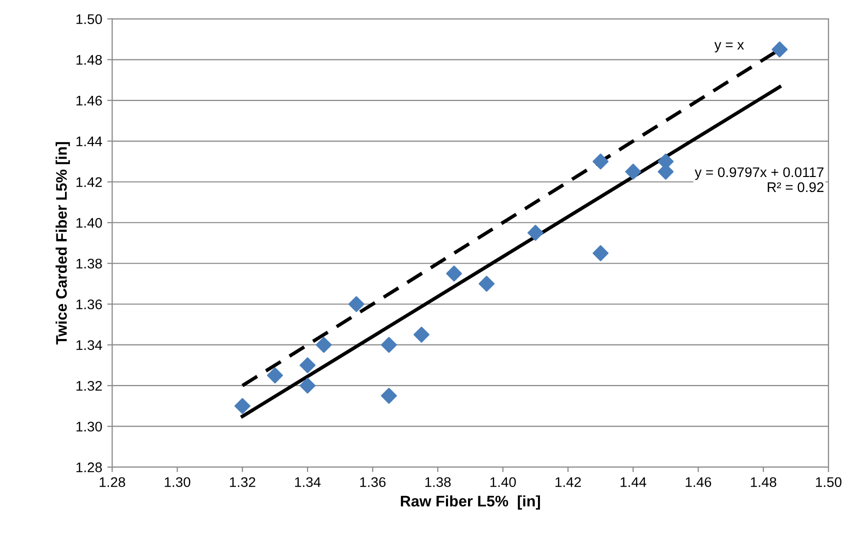  Describe the element at coordinates (503, 482) in the screenshot. I see `x-tick-label: 1.40` at that location.